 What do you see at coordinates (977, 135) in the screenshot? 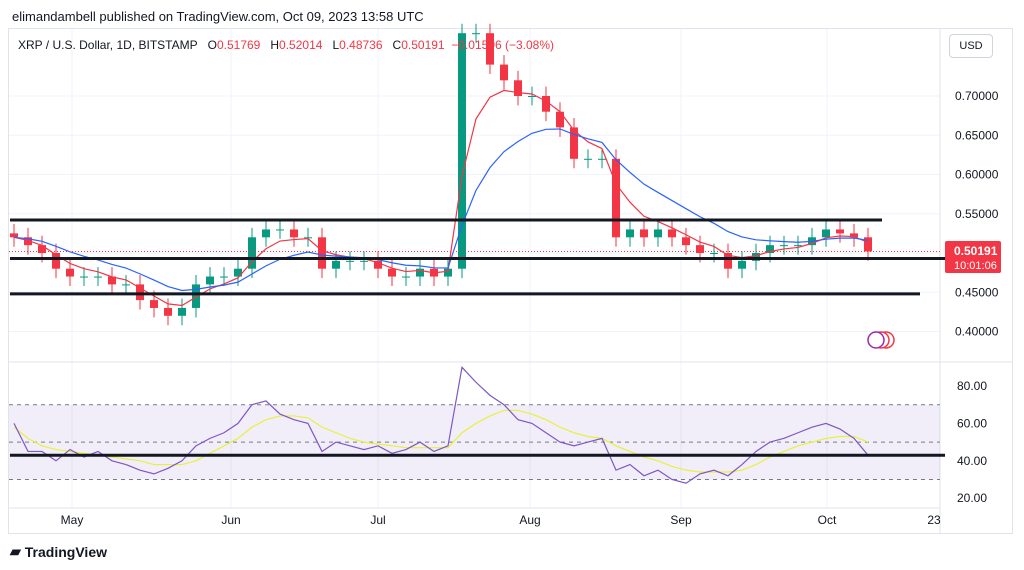
I see `price-tick-label: 0.65000` at bounding box center [977, 135].